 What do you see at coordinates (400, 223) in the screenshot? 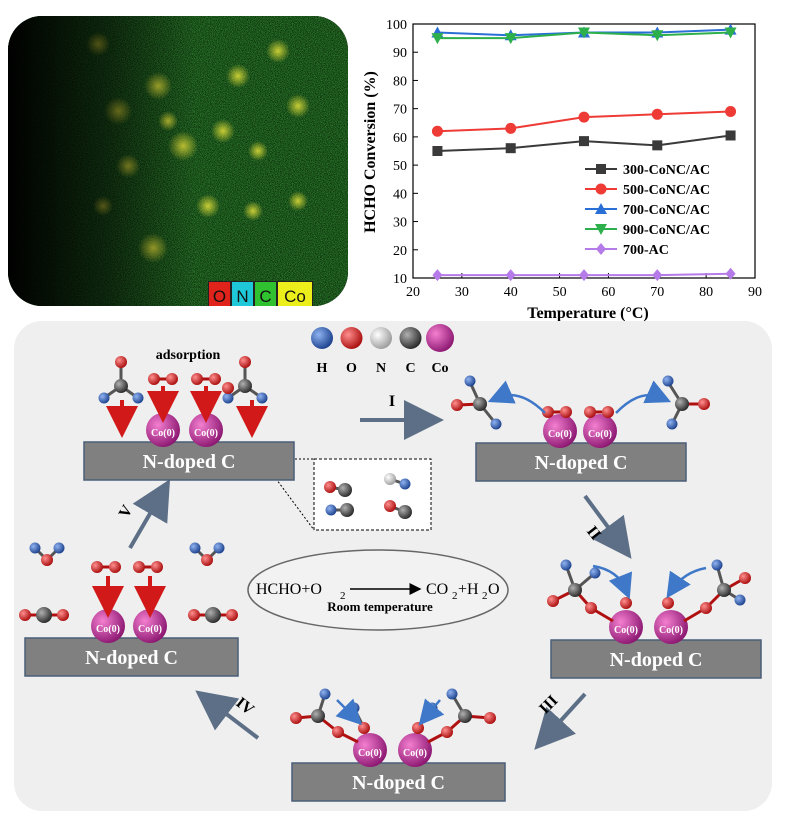
I see `y-tick-label: 30` at bounding box center [400, 223].